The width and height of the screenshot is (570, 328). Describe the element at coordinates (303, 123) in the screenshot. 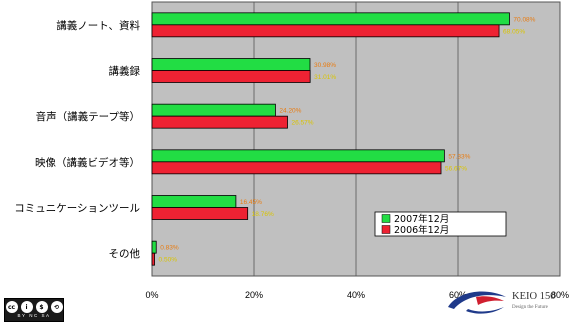

I see `data-label: 26.57%` at that location.